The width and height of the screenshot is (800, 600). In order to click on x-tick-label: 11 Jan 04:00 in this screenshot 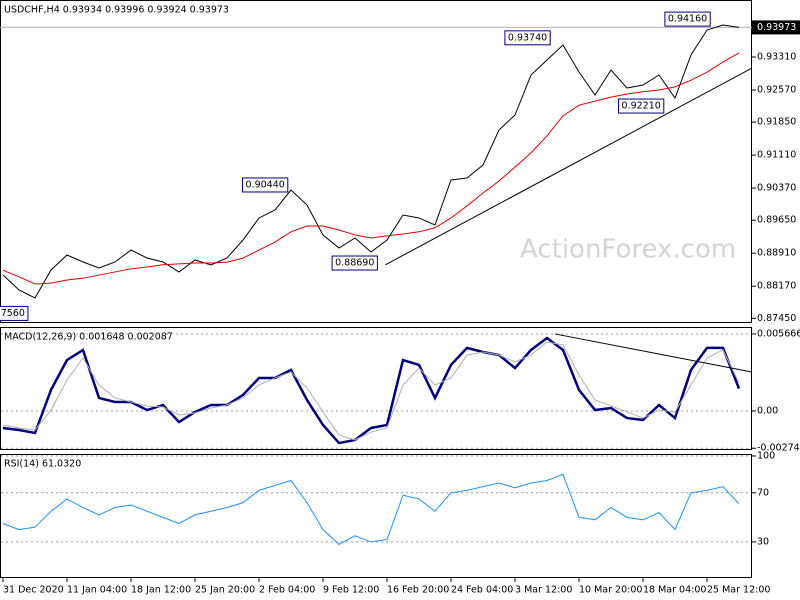, I will do `click(97, 590)`.